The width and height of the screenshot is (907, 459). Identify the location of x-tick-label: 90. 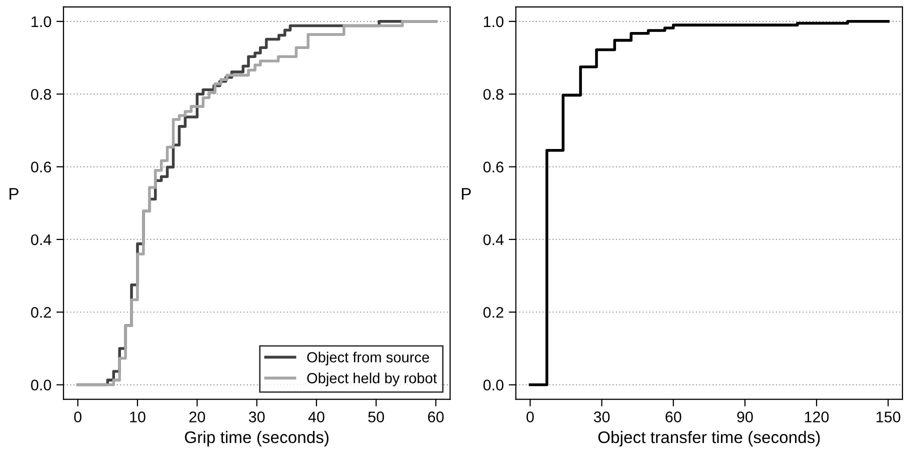
(745, 417).